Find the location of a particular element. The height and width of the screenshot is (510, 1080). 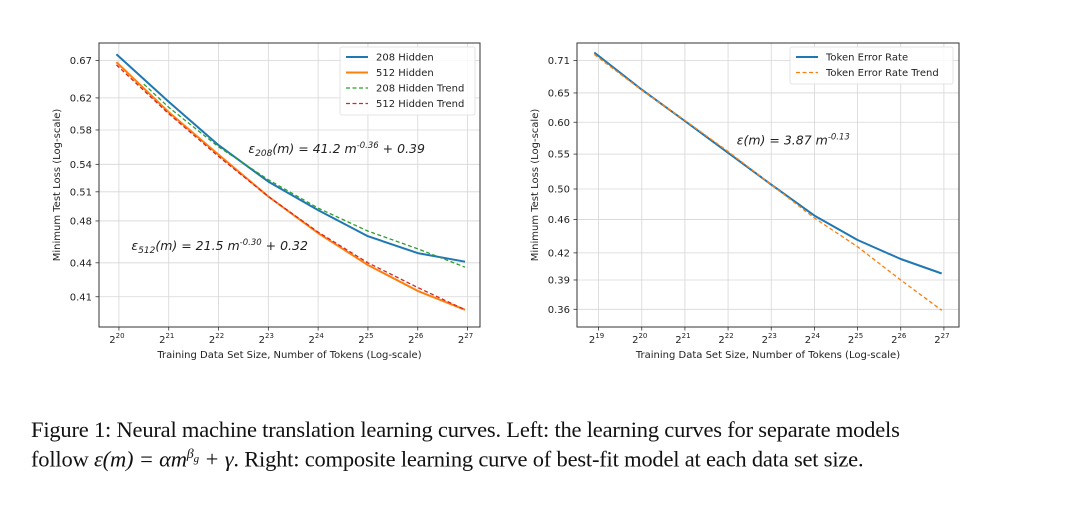

y-tick-label: 0.42 is located at coordinates (559, 253).